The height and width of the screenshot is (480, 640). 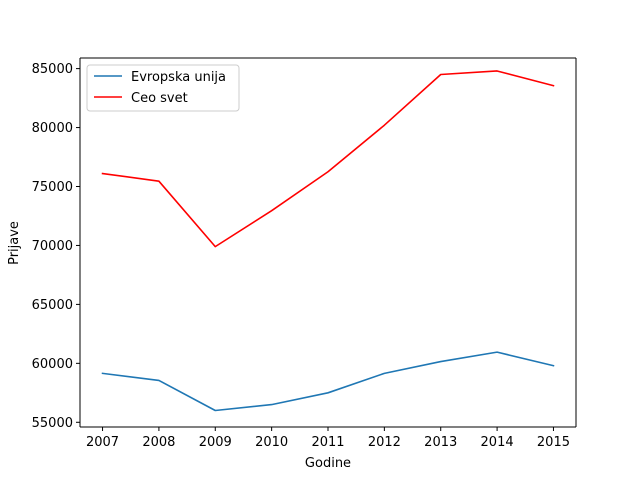 What do you see at coordinates (553, 442) in the screenshot?
I see `x-tick-label: 2015` at bounding box center [553, 442].